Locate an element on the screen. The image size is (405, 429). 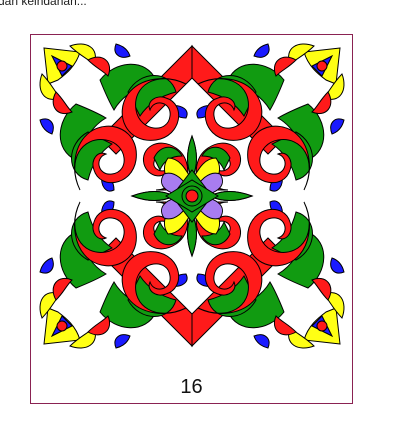
ornament-center-flower is located at coordinates (192, 196).